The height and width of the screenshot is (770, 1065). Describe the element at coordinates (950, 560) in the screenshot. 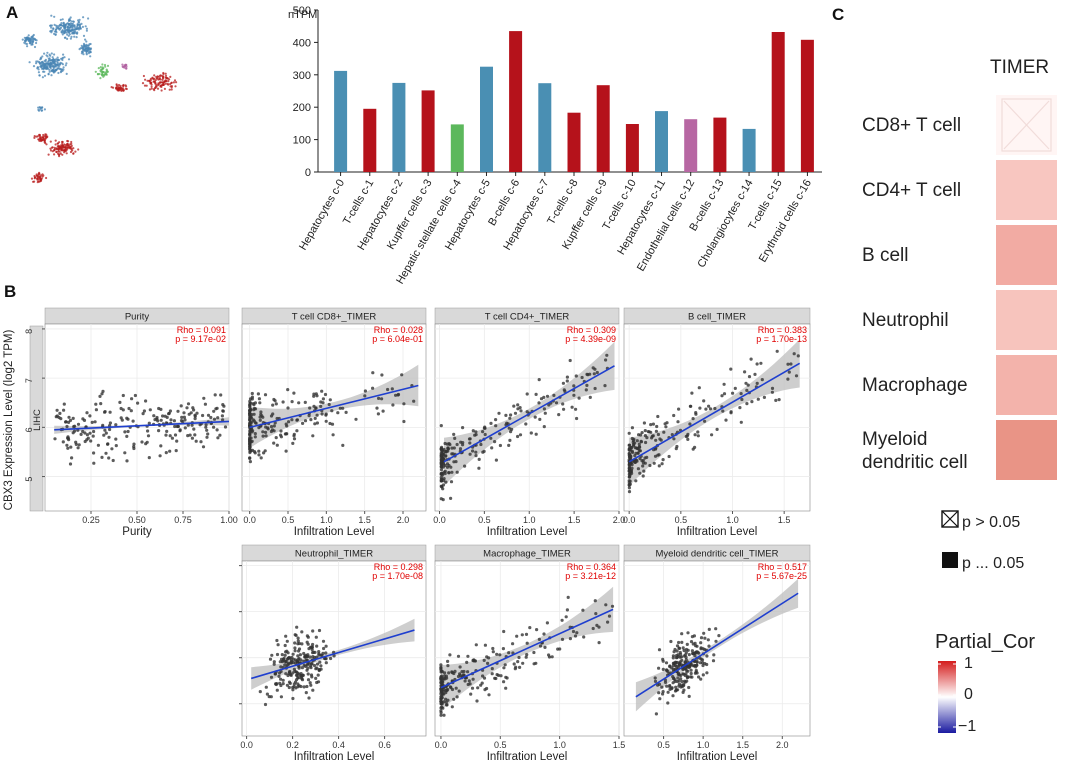

I see `legend-sig-mark` at that location.